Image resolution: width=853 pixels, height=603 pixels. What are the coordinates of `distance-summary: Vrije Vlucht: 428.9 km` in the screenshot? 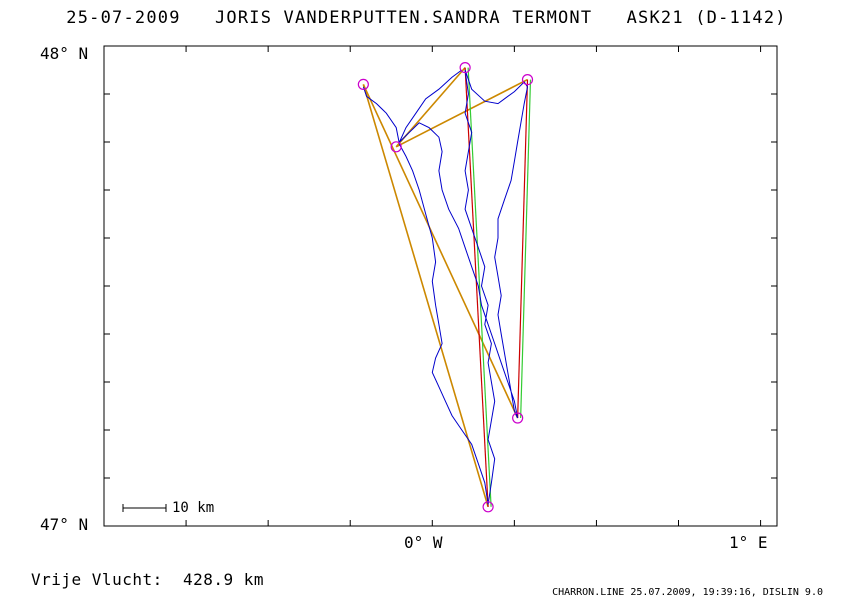 It's located at (147, 579).